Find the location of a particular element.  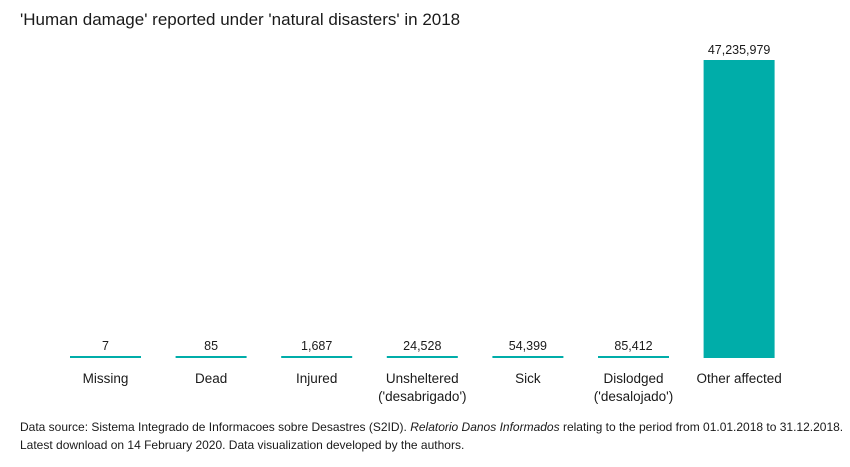

value-label-4: 24,528 is located at coordinates (422, 346).